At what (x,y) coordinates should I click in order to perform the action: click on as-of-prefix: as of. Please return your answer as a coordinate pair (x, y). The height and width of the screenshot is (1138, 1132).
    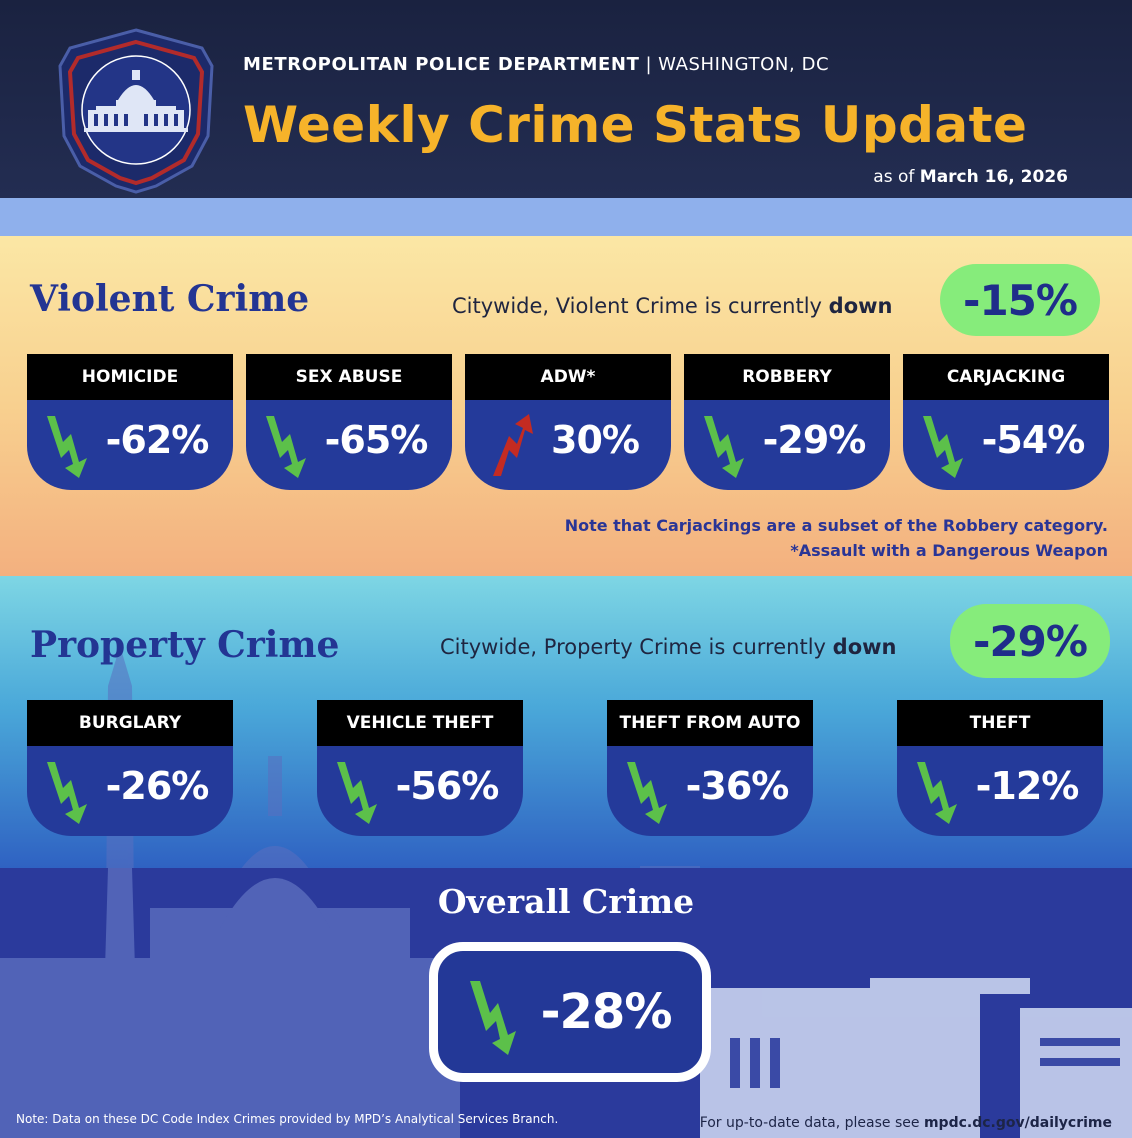
    Looking at the image, I should click on (894, 177).